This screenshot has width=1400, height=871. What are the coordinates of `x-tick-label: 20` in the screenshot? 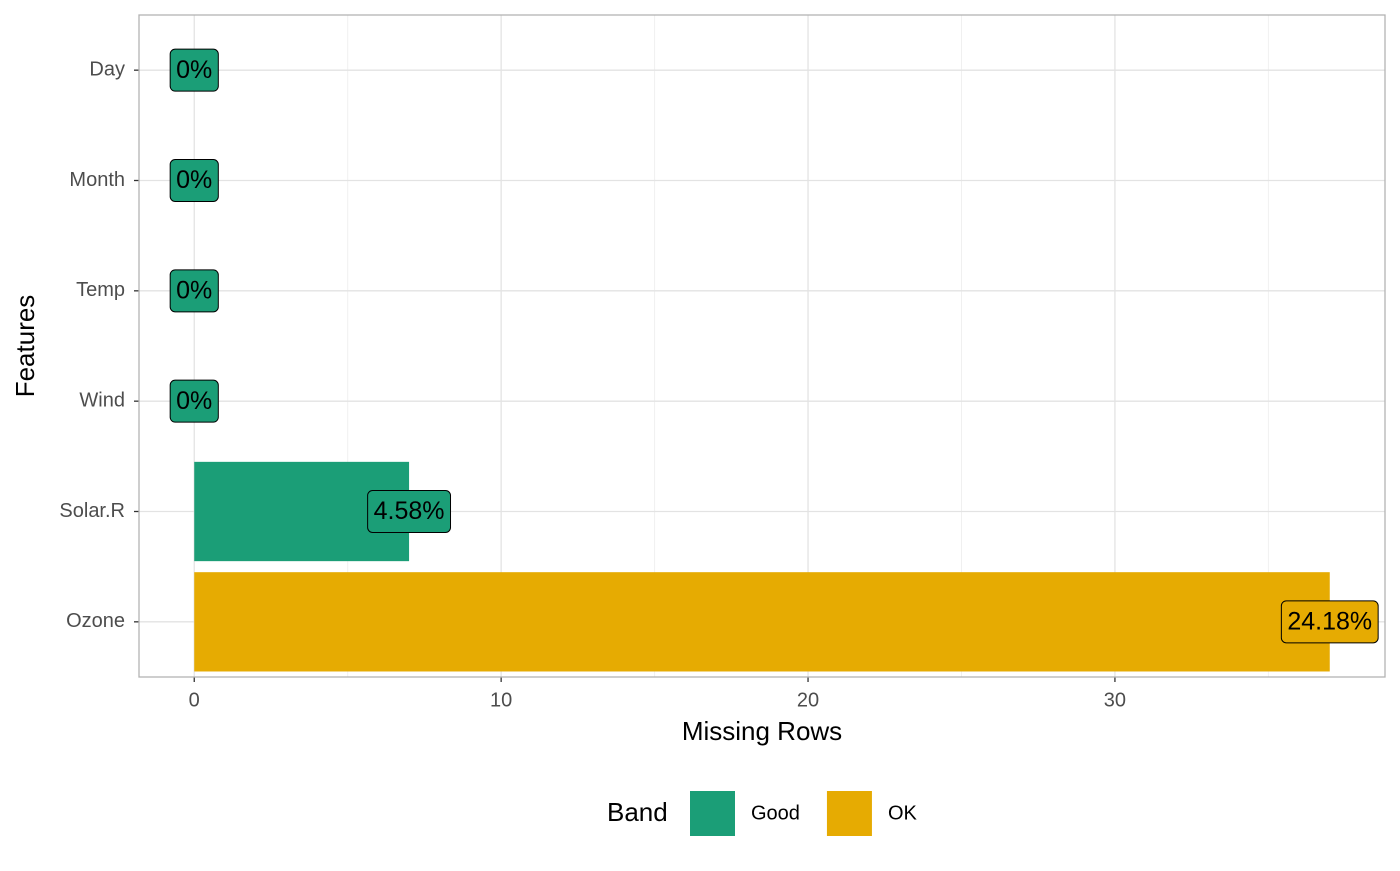 It's located at (808, 700).